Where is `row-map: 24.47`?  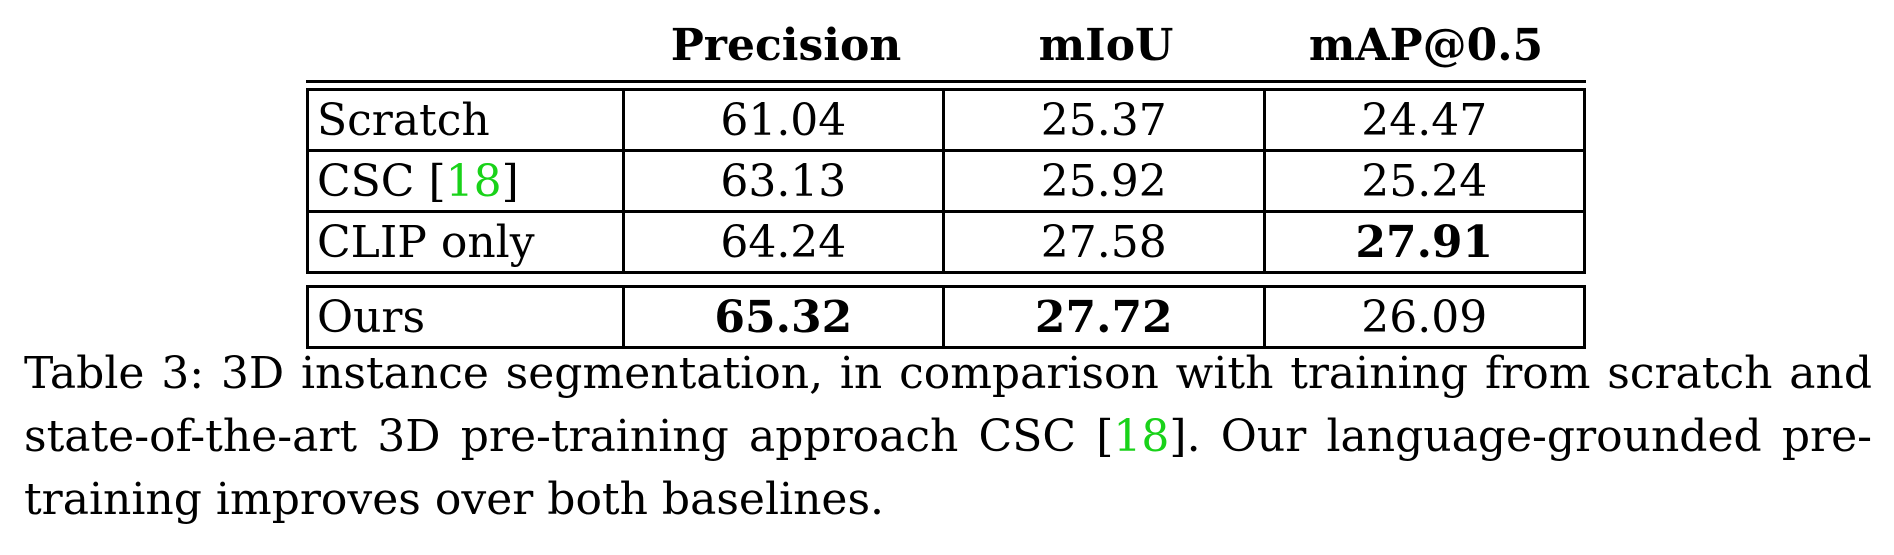 row-map: 24.47 is located at coordinates (1424, 120).